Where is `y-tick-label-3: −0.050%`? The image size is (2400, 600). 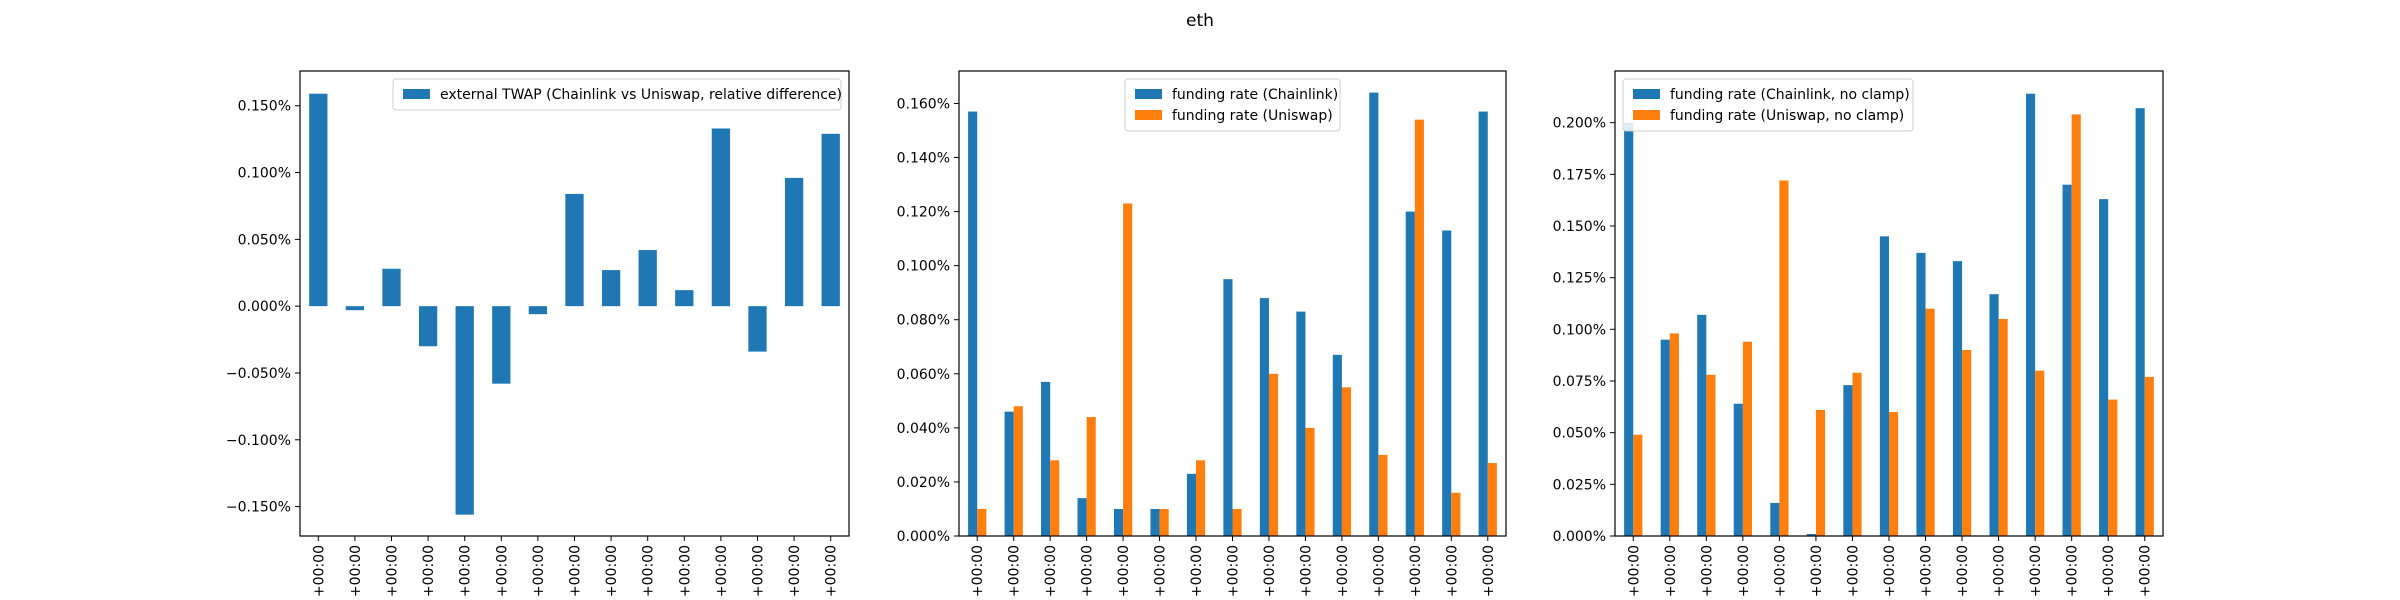 y-tick-label-3: −0.050% is located at coordinates (258, 374).